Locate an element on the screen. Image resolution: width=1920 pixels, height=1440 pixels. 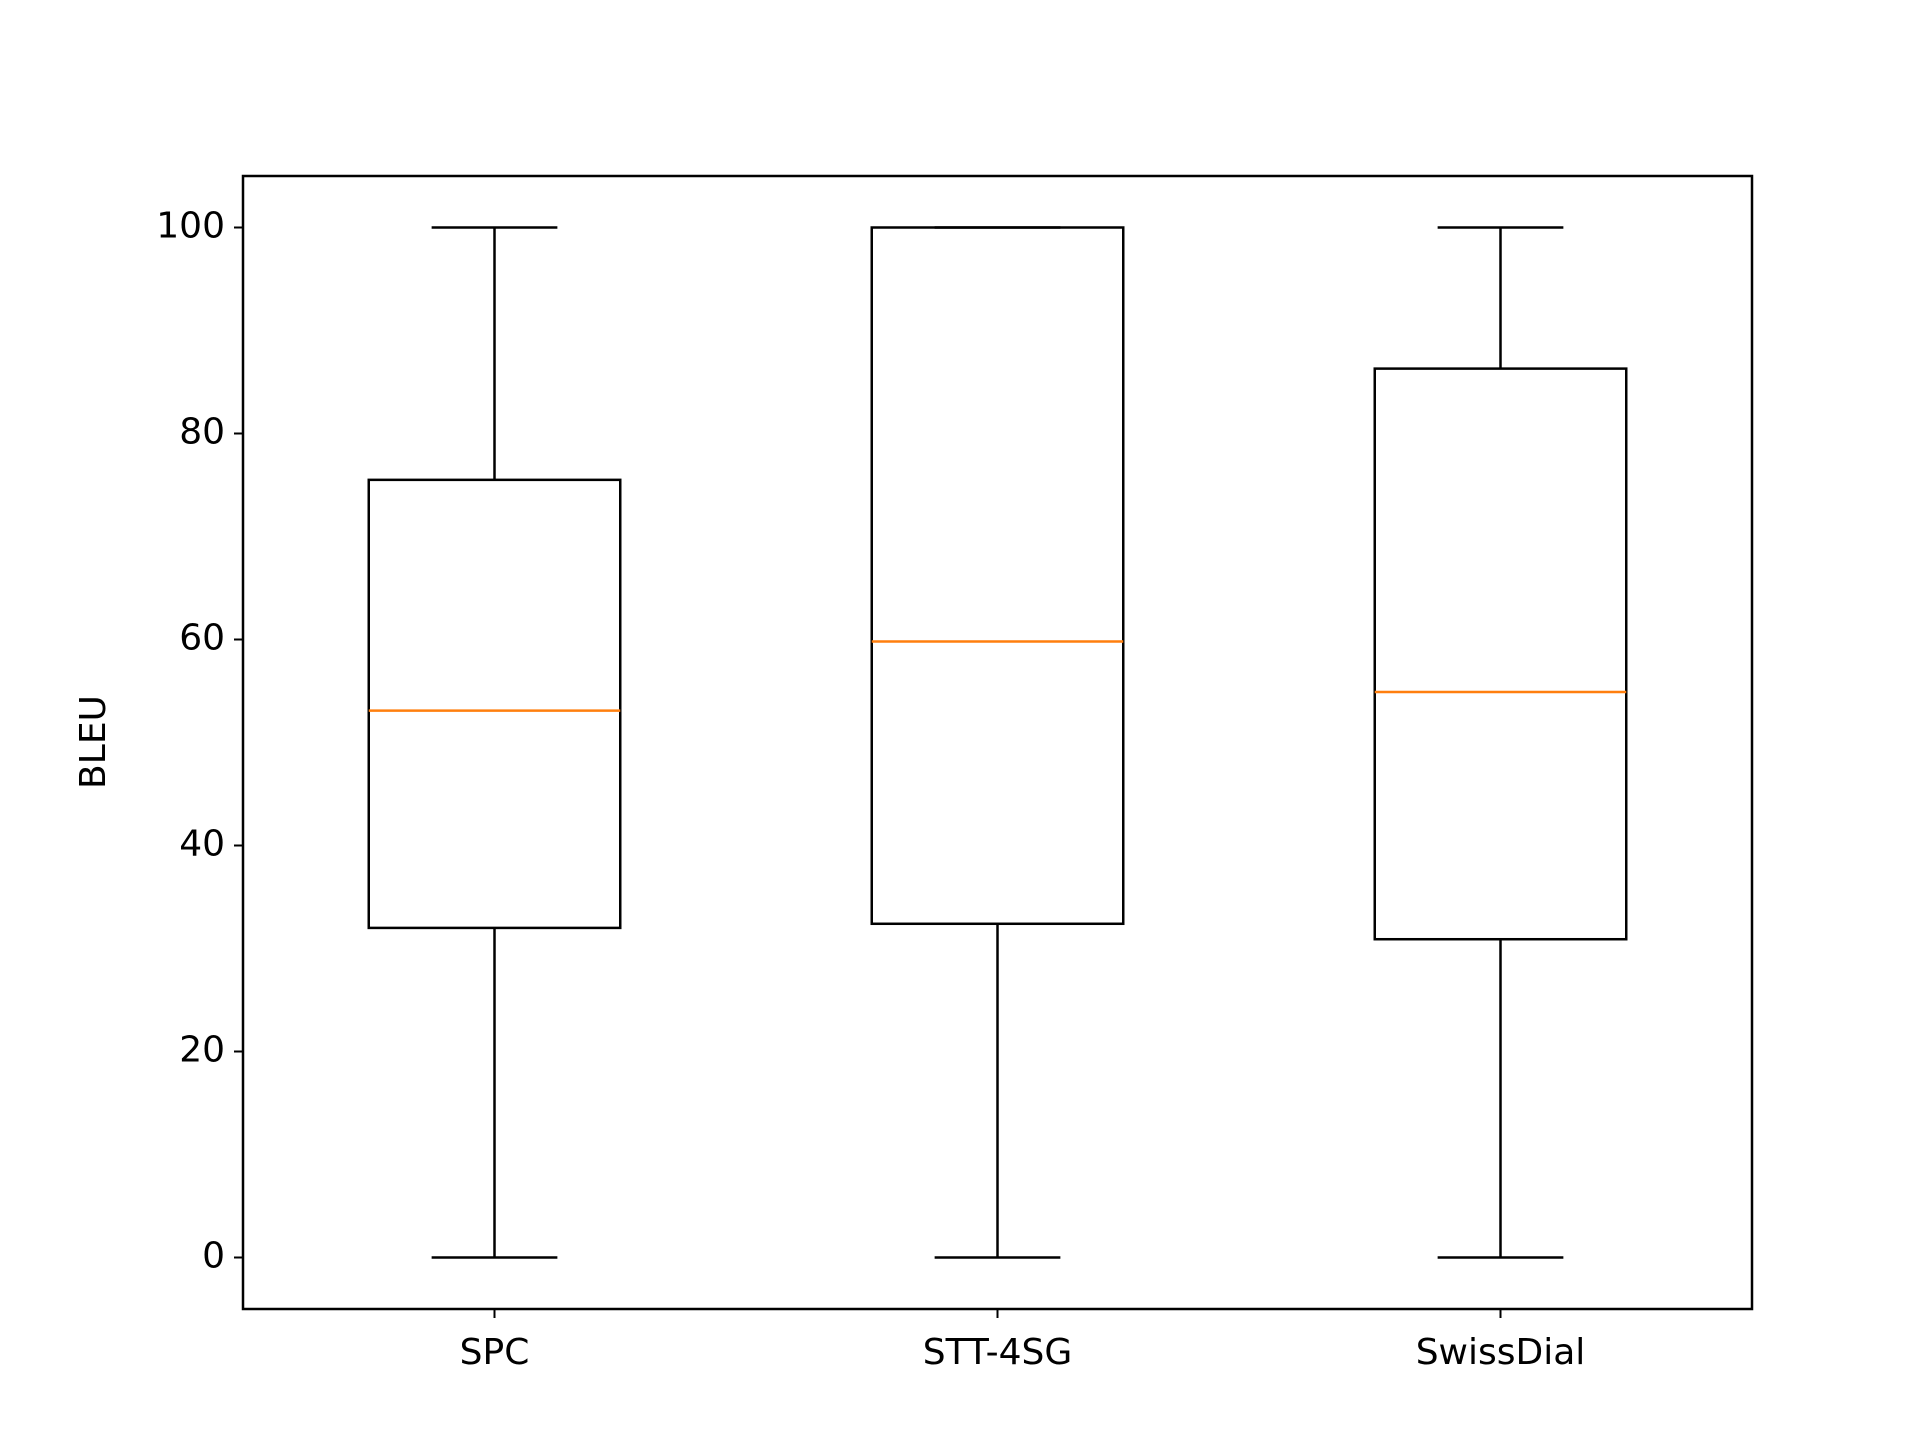
y-tick-label: 40 is located at coordinates (202, 844).